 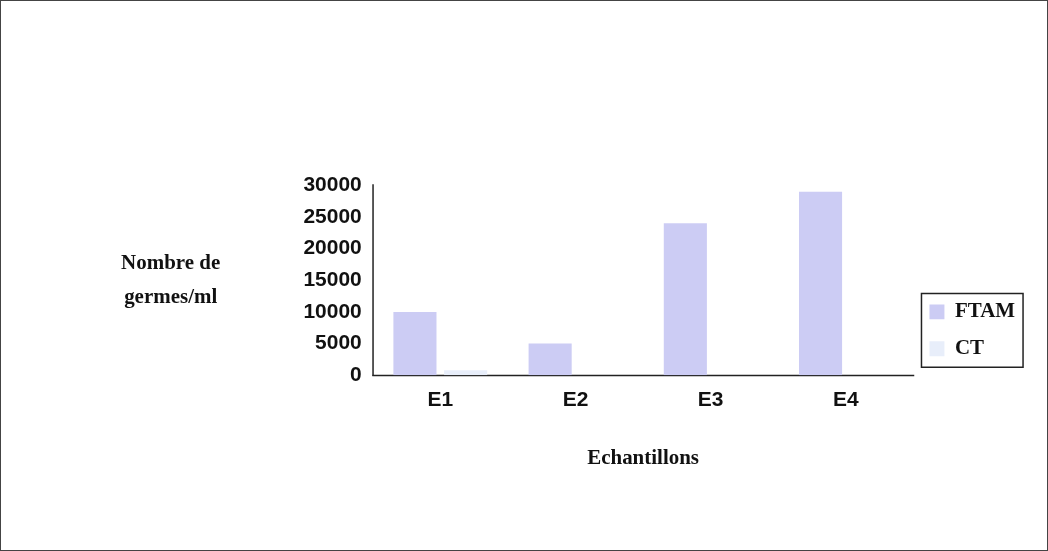 I want to click on legend-label: CT, so click(x=969, y=347).